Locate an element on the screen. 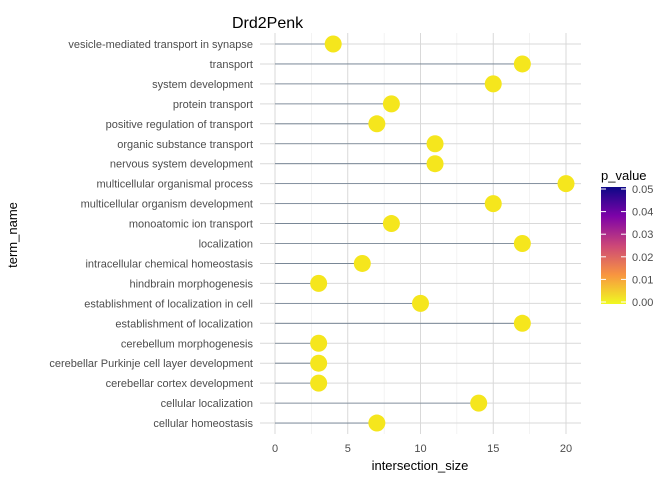 The image size is (672, 480). y-axis-title: term_name is located at coordinates (12, 235).